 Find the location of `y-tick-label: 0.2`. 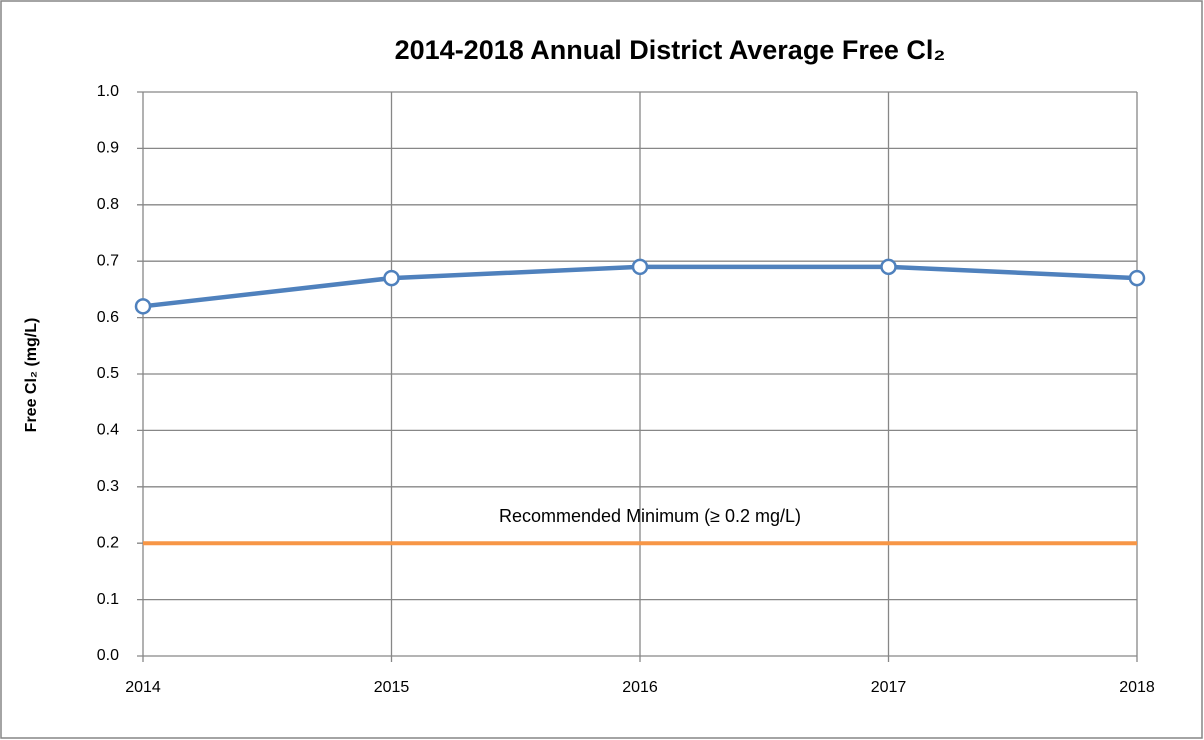

y-tick-label: 0.2 is located at coordinates (108, 542).